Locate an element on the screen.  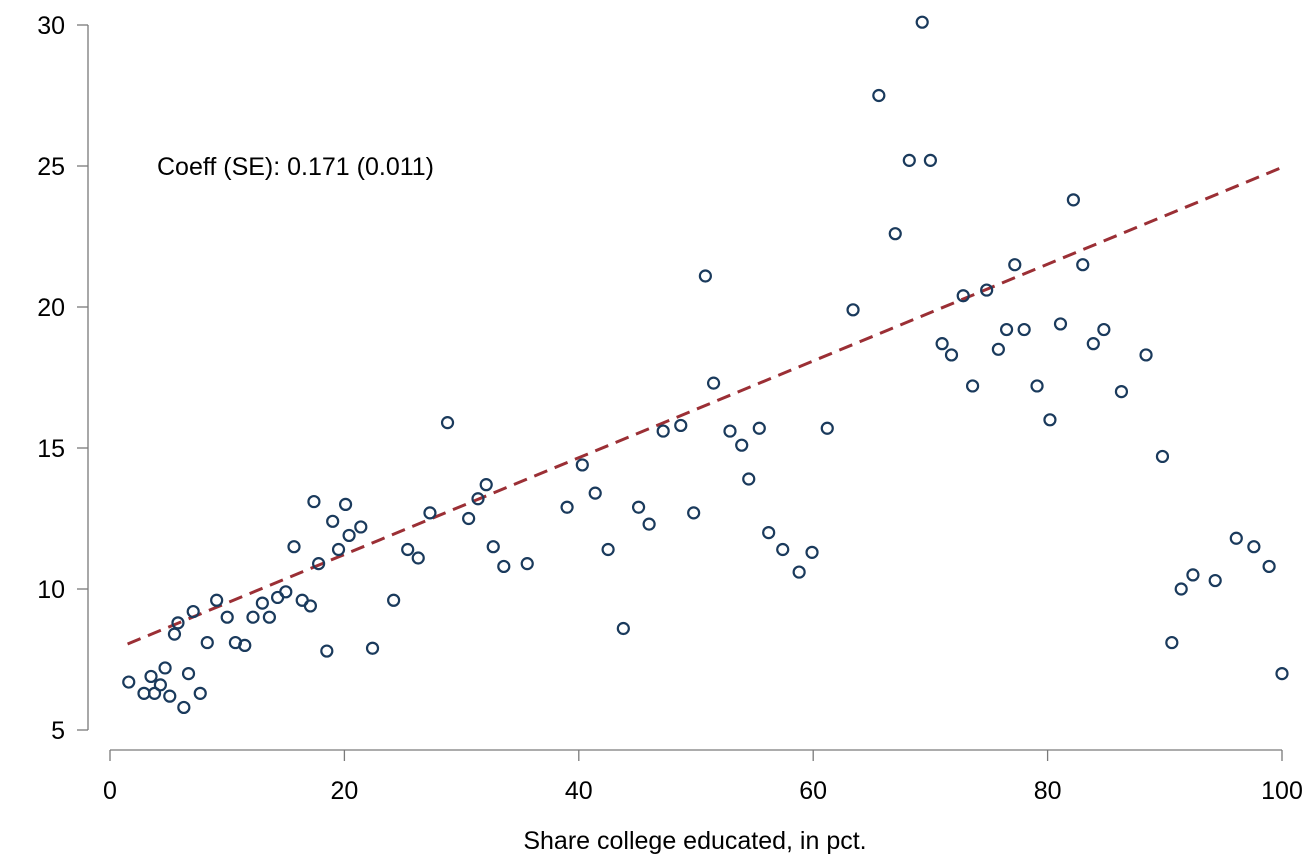
x-ticks: 0 20 40 60 80 100 is located at coordinates (703, 777).